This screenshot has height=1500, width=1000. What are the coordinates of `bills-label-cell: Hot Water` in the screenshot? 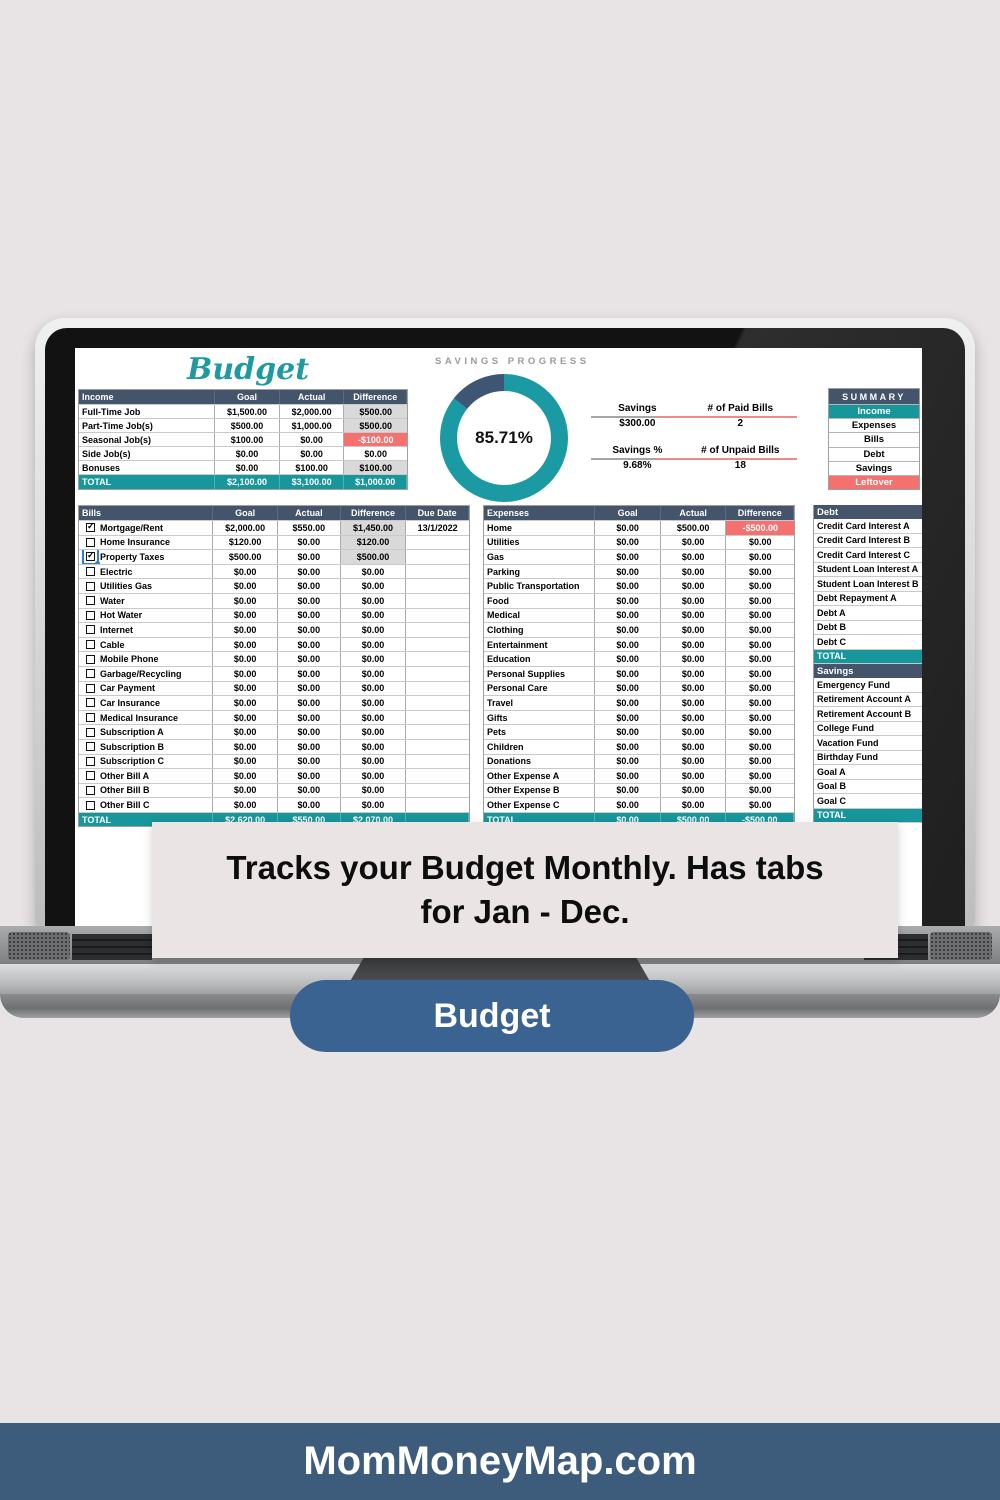 It's located at (146, 615).